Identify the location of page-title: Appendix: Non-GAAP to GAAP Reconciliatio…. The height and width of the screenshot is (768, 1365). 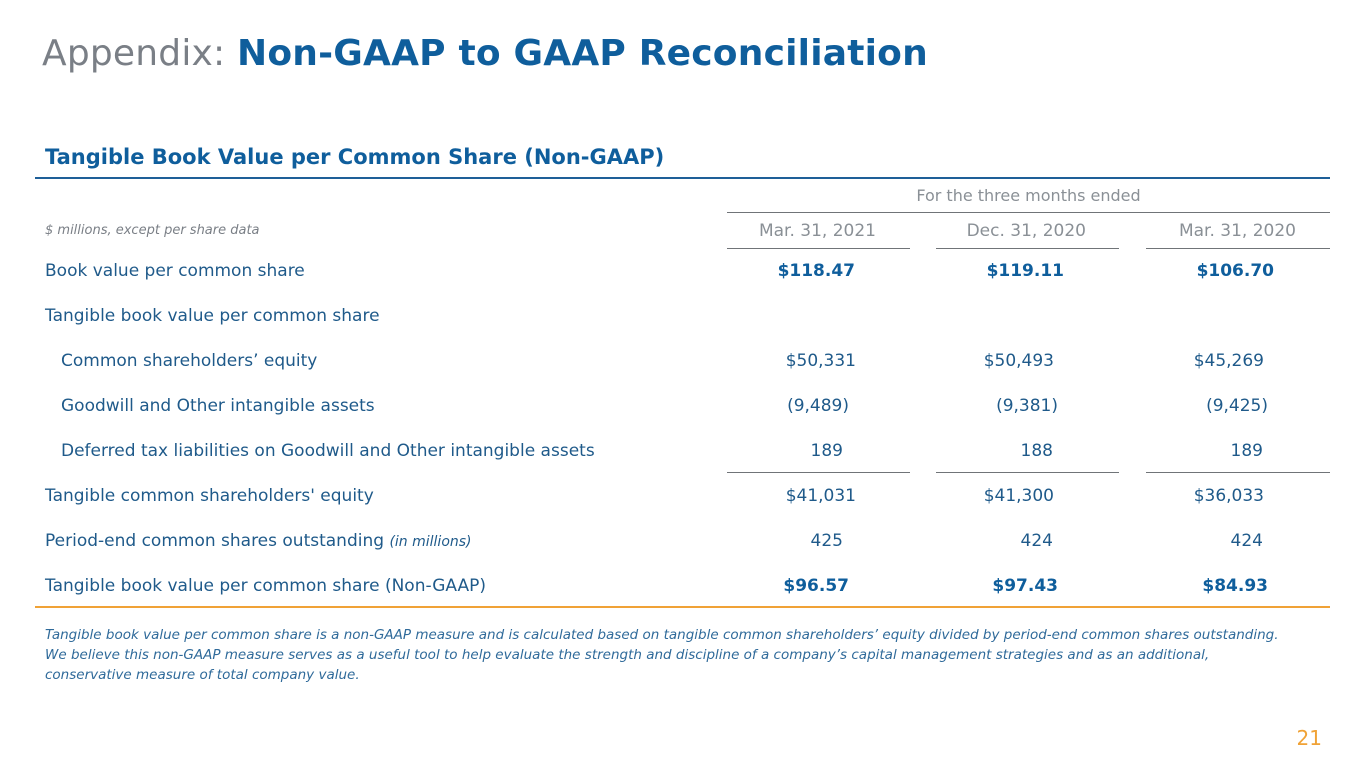
(485, 53).